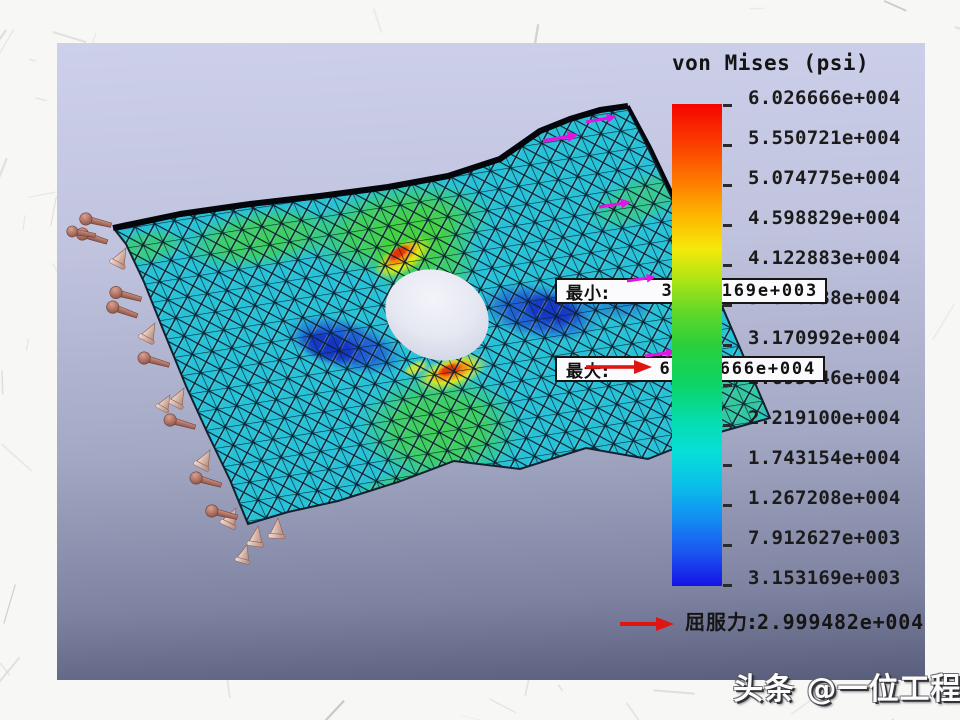  What do you see at coordinates (824, 258) in the screenshot?
I see `legend-value: 4.122883e+004` at bounding box center [824, 258].